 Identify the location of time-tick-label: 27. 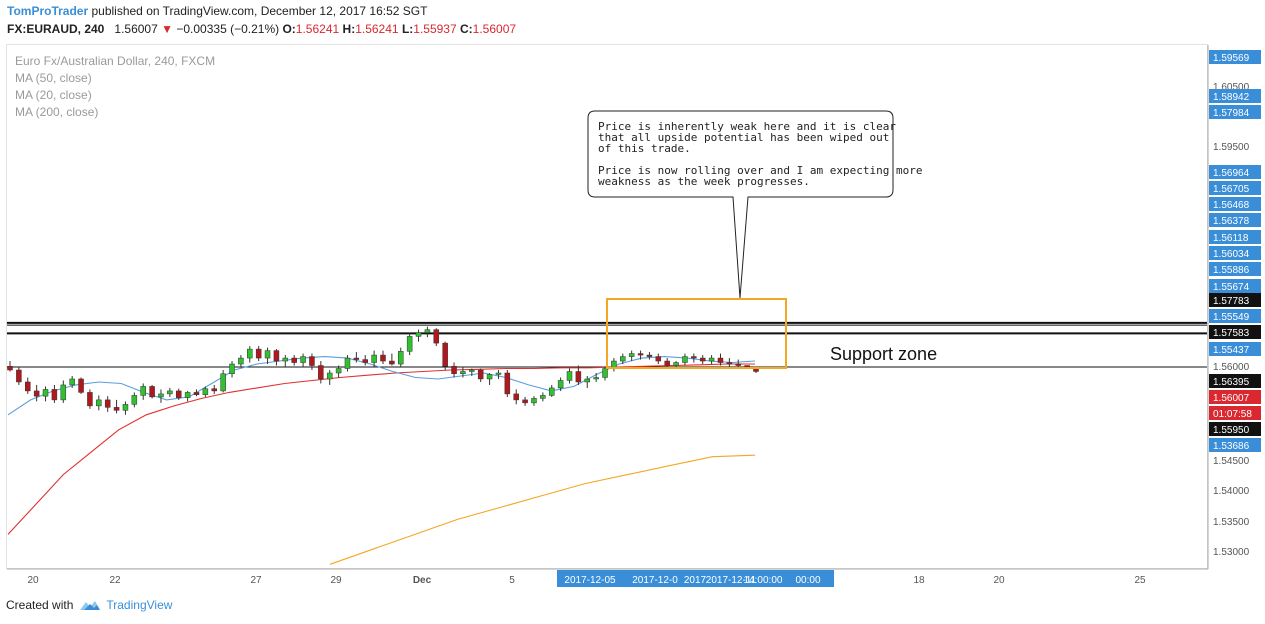
(256, 580).